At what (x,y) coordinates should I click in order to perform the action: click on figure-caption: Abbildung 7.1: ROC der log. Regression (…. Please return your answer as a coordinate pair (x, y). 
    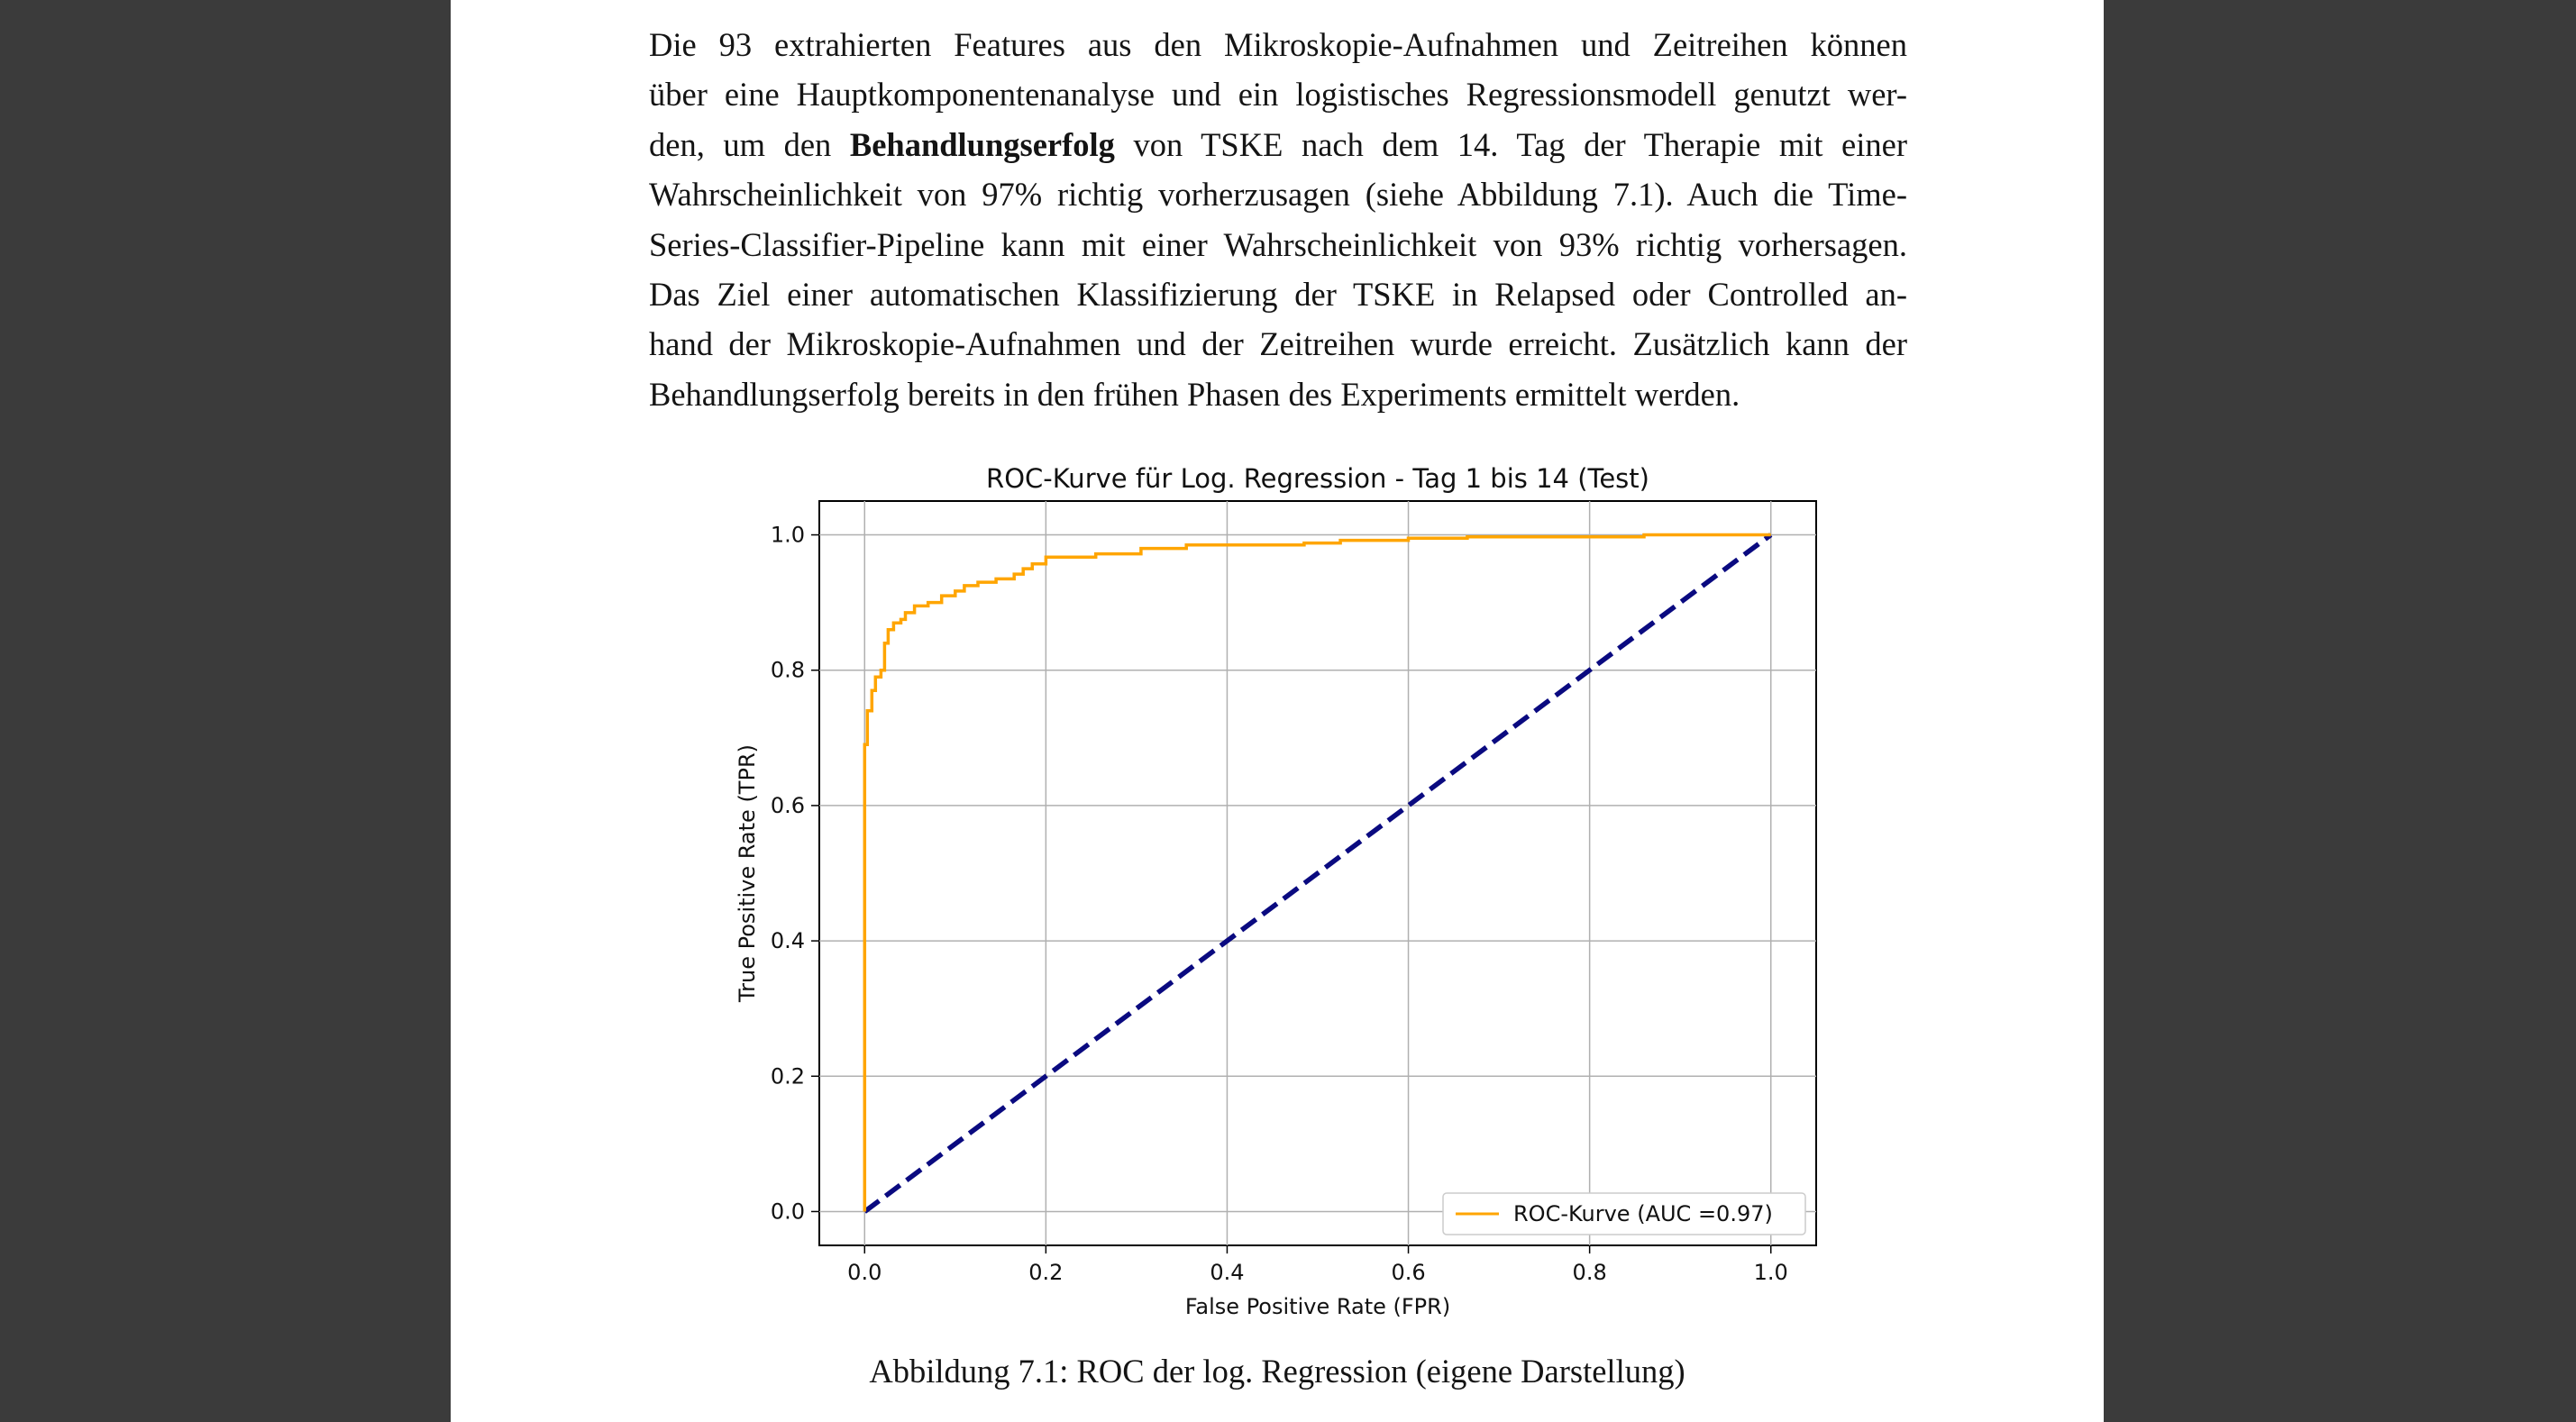
    Looking at the image, I should click on (1277, 1371).